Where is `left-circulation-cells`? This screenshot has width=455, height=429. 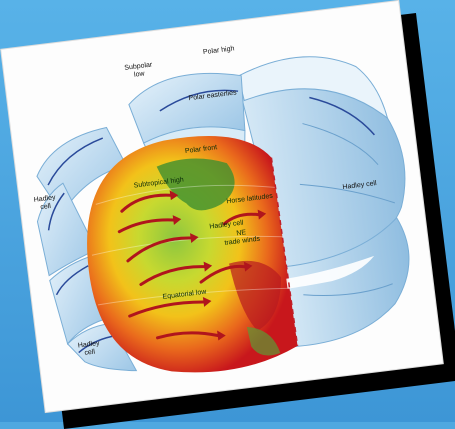
left-circulation-cells is located at coordinates (87, 249).